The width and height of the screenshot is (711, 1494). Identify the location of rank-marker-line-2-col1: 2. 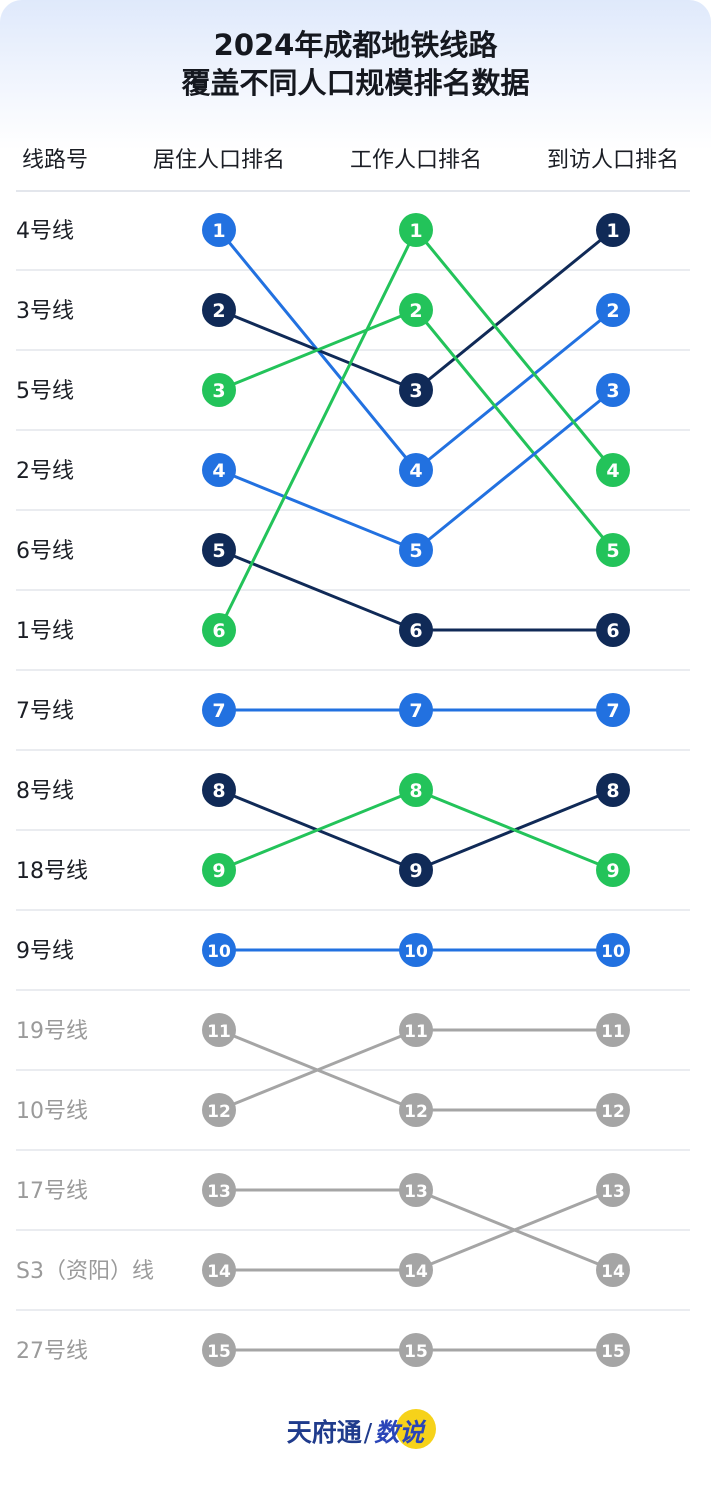
(219, 310).